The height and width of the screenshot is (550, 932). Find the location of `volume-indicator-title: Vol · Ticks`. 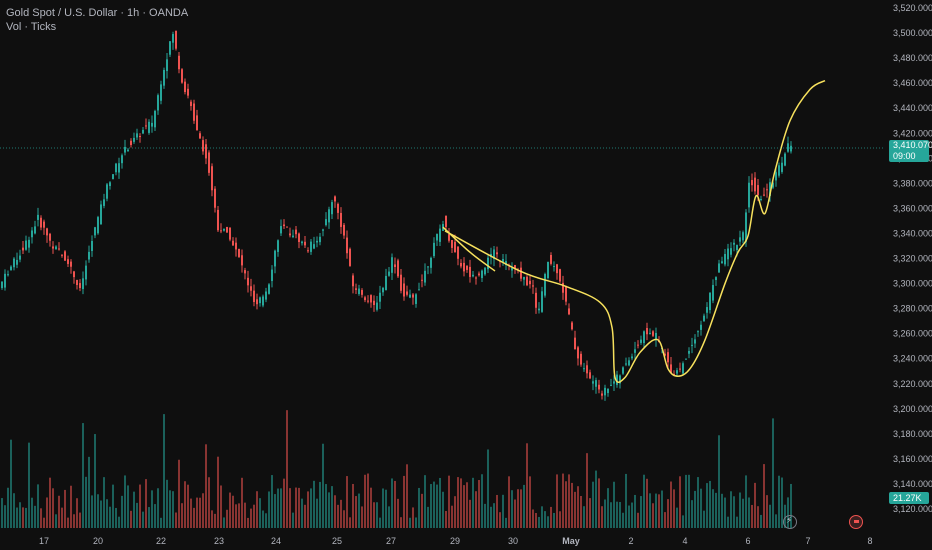

volume-indicator-title: Vol · Ticks is located at coordinates (97, 27).